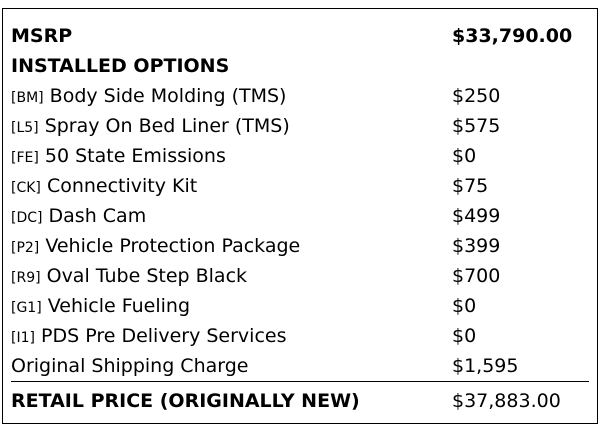 Image resolution: width=608 pixels, height=434 pixels. What do you see at coordinates (476, 276) in the screenshot?
I see `option-price: $700` at bounding box center [476, 276].